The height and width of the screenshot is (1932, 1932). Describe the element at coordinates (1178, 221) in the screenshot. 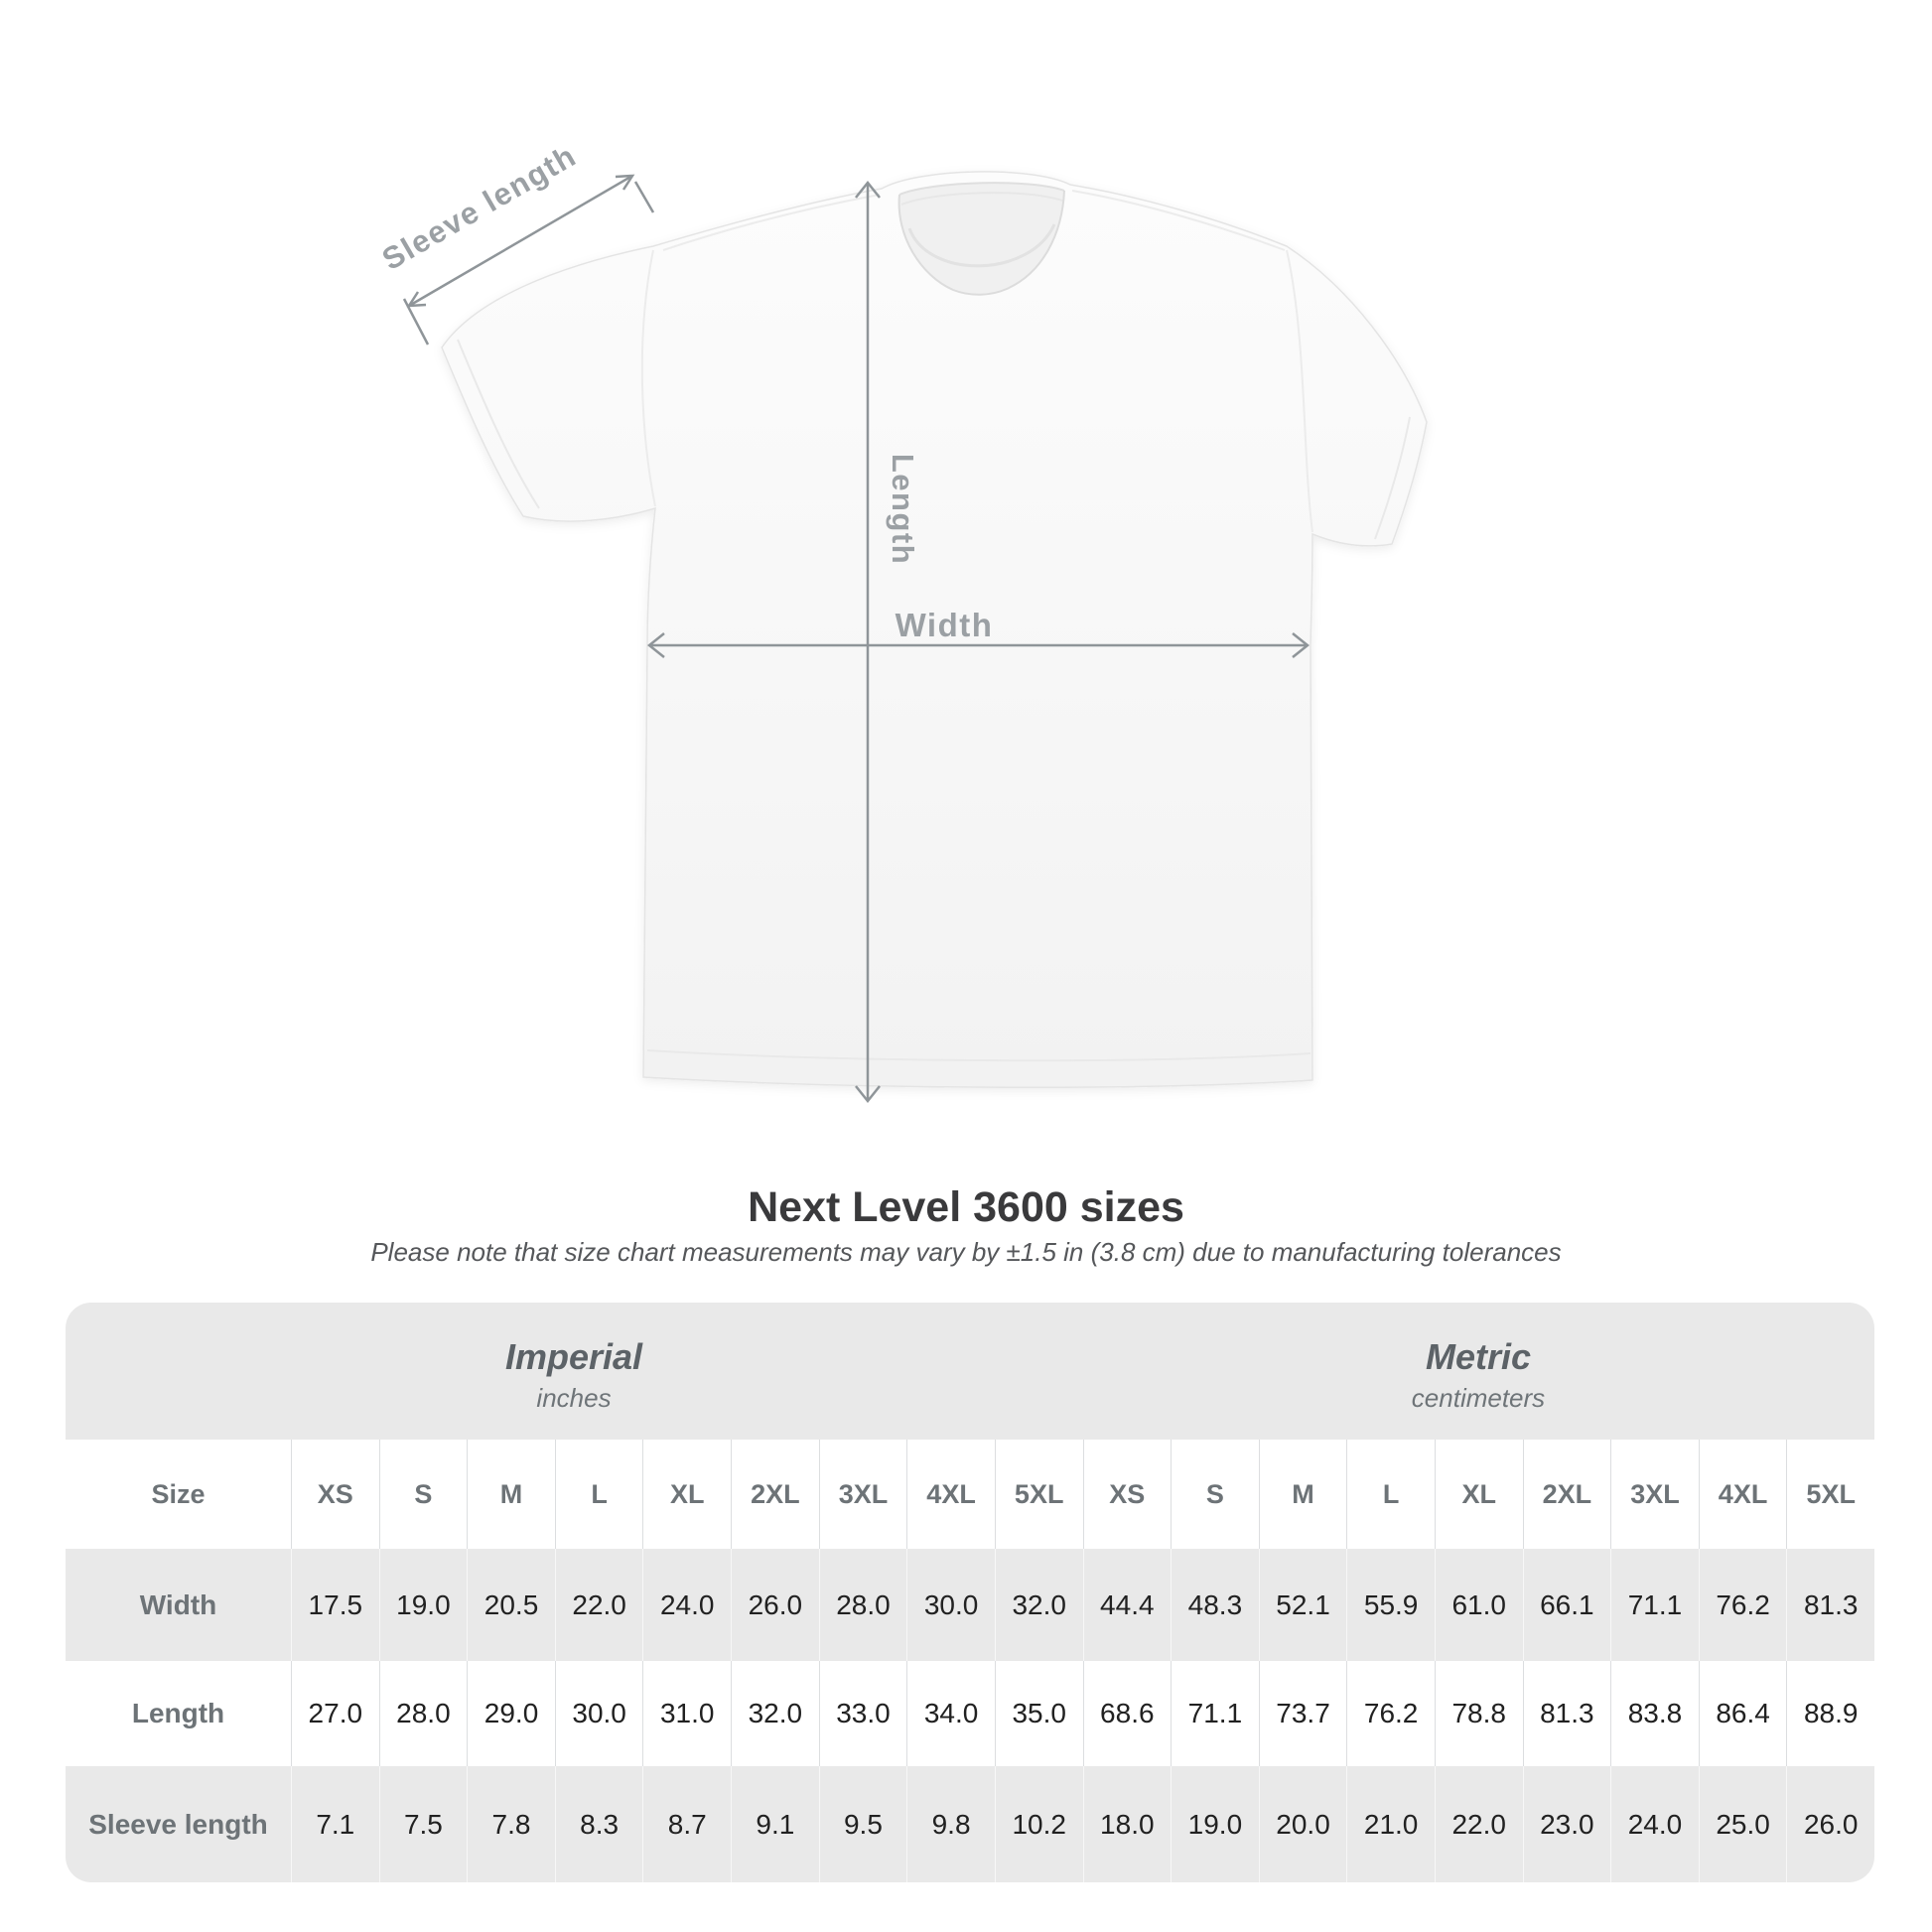

I see `right-shoulder-seam` at that location.